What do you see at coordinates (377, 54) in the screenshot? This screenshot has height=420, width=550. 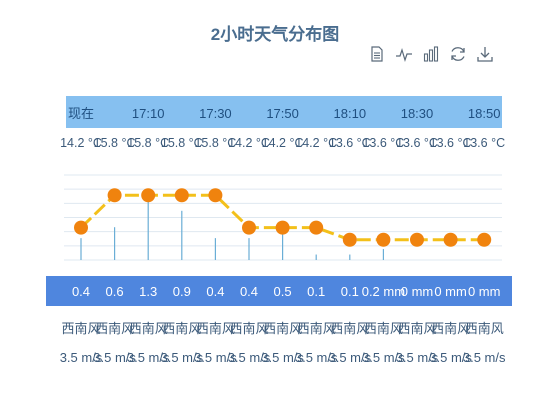 I see `data-view-icon` at bounding box center [377, 54].